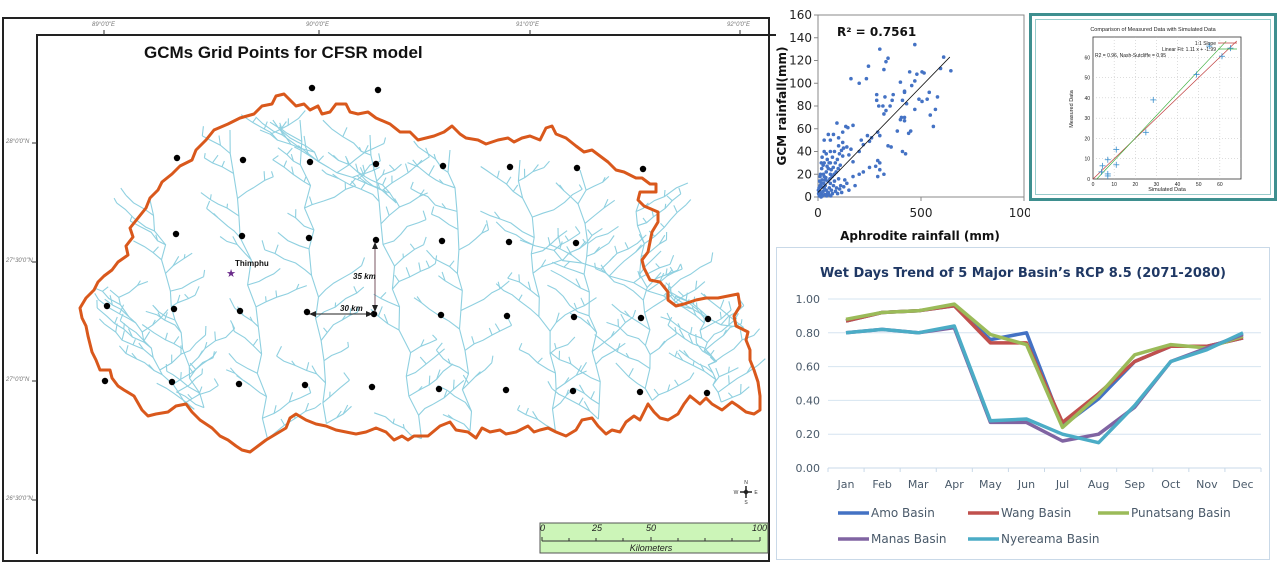 Image resolution: width=1280 pixels, height=563 pixels. What do you see at coordinates (1242, 484) in the screenshot?
I see `x-tick-label: Dec` at bounding box center [1242, 484].